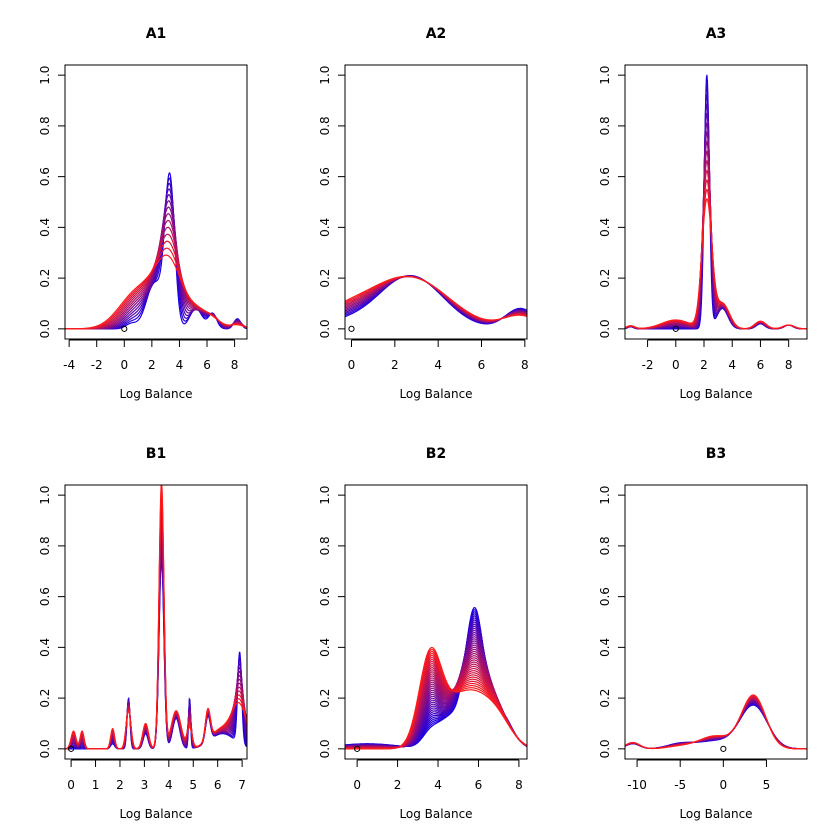  Describe the element at coordinates (482, 365) in the screenshot. I see `x-tick-label: 6` at that location.